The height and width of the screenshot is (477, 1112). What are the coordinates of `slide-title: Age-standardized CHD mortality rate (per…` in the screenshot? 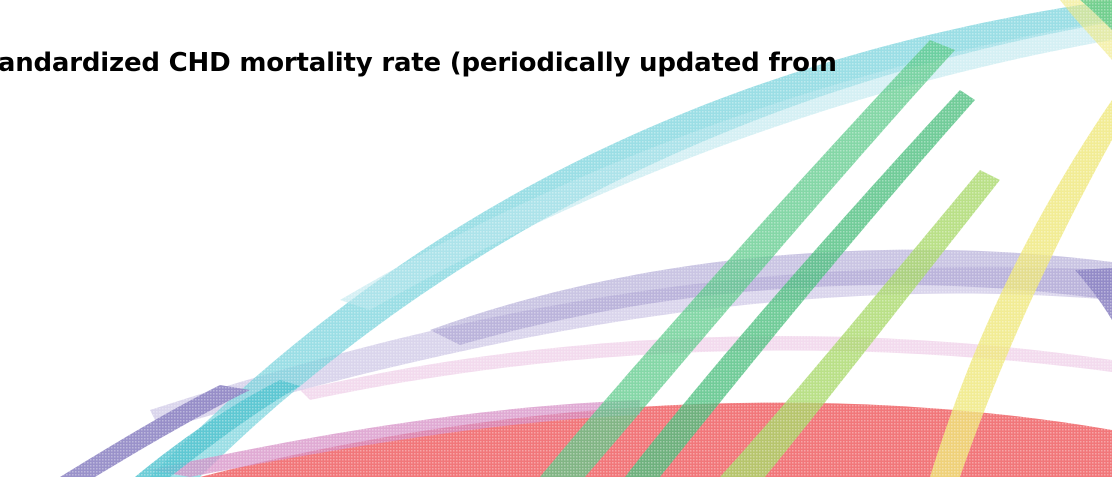 It's located at (418, 63).